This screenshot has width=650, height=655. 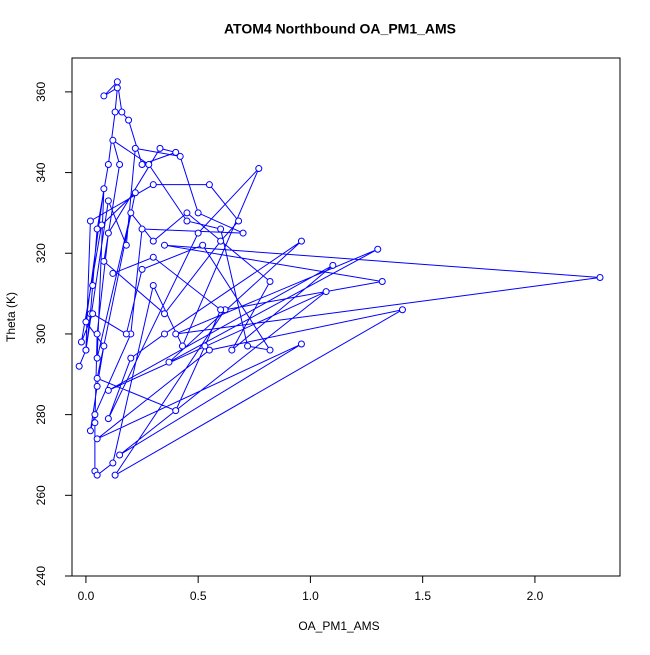 What do you see at coordinates (41, 414) in the screenshot?
I see `y-tick-label: 280` at bounding box center [41, 414].